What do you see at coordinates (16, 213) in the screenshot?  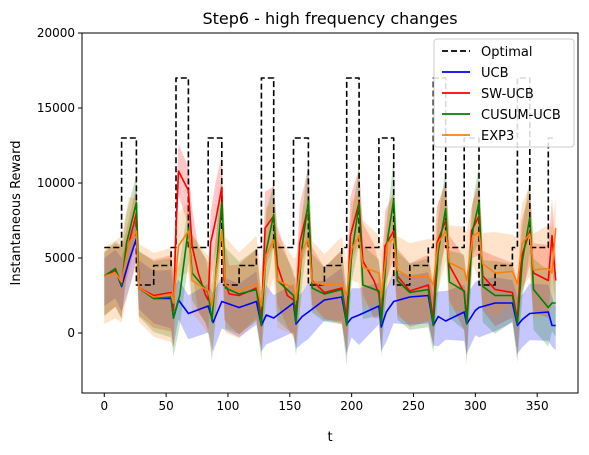 I see `y-axis-label: Instantaneous Reward` at bounding box center [16, 213].